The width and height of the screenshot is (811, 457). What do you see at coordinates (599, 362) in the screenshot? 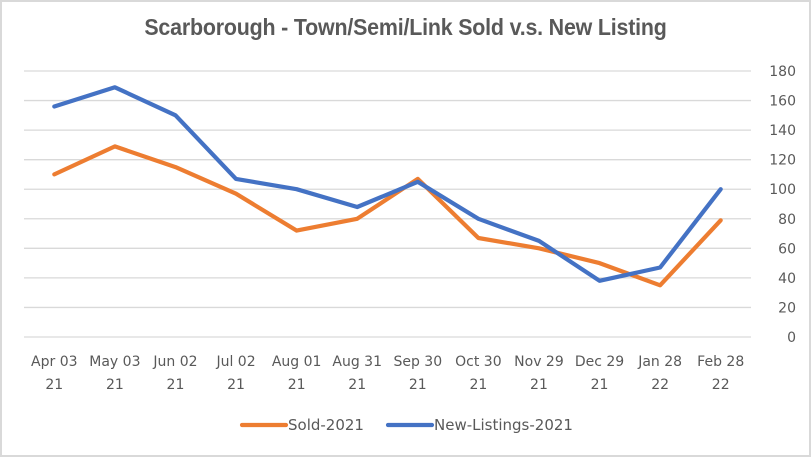
I see `x-tick-label: Dec 29` at bounding box center [599, 362].